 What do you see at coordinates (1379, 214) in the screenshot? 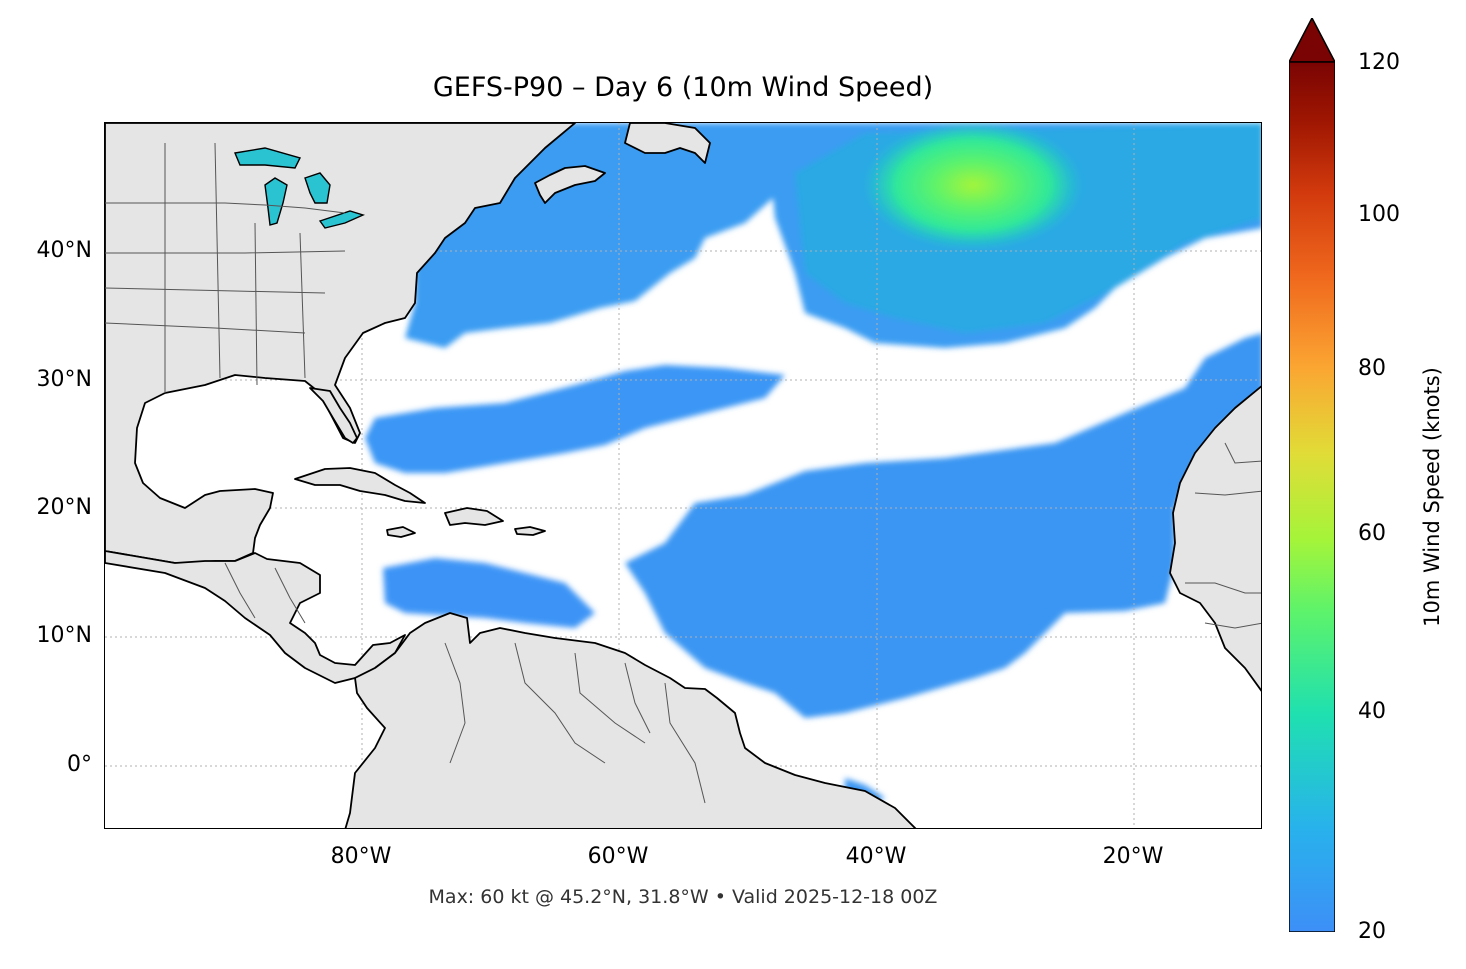
I see `colorbar-tick-100: 100` at bounding box center [1379, 214].